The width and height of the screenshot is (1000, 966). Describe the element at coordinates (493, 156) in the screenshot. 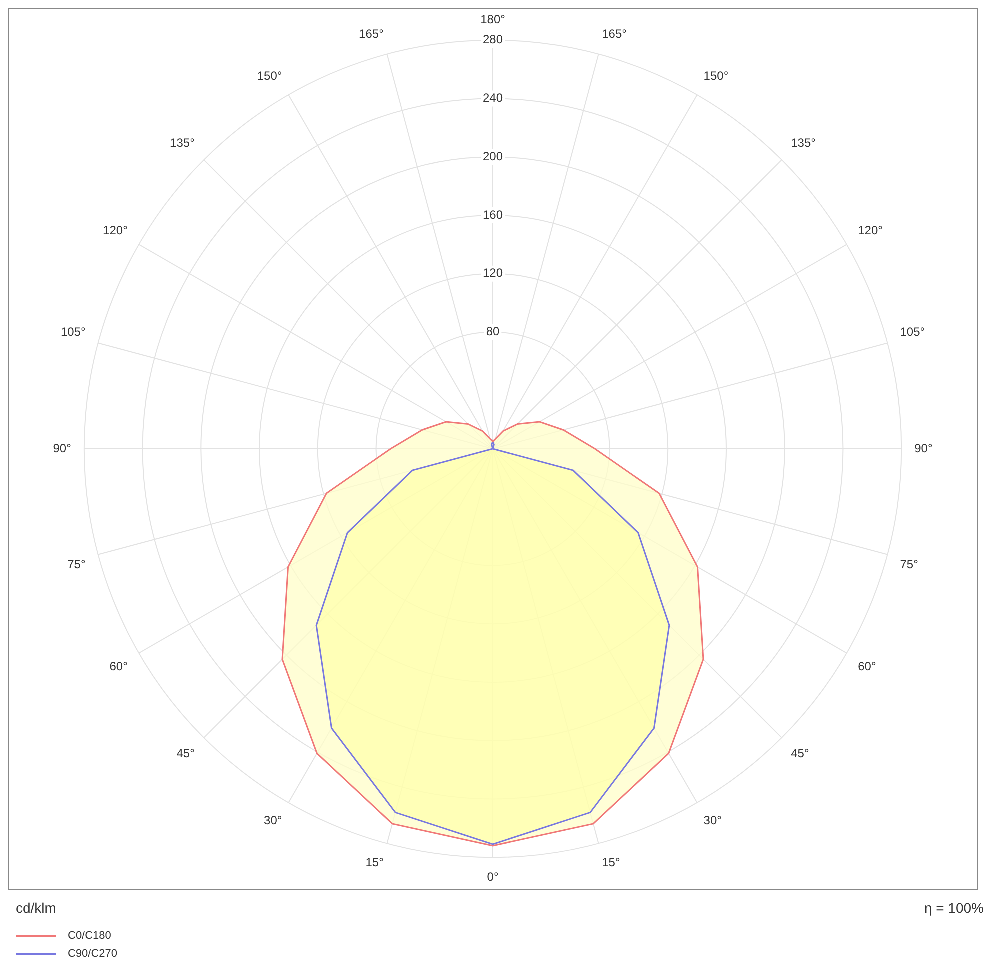

I see `y-tick-label: 200` at that location.